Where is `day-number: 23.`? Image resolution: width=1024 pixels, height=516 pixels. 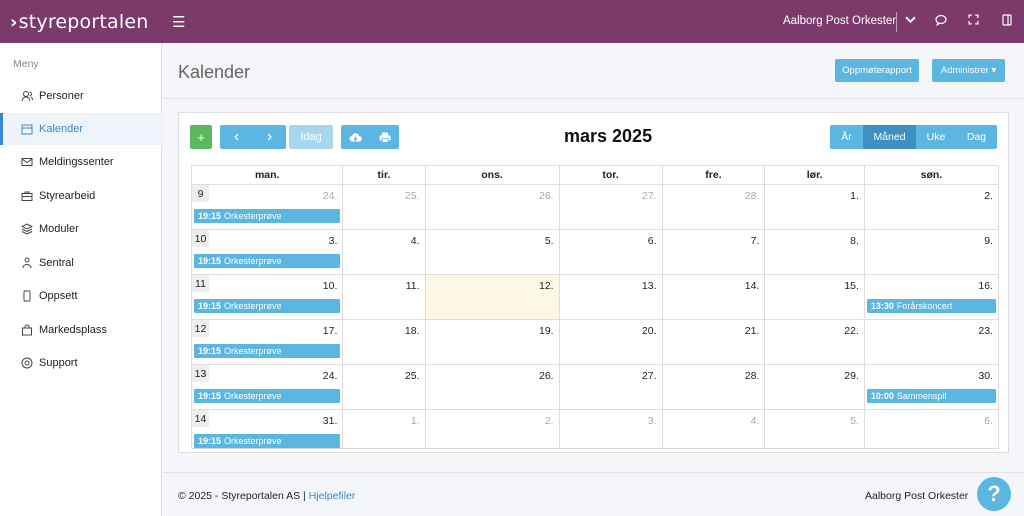
day-number: 23. is located at coordinates (985, 331).